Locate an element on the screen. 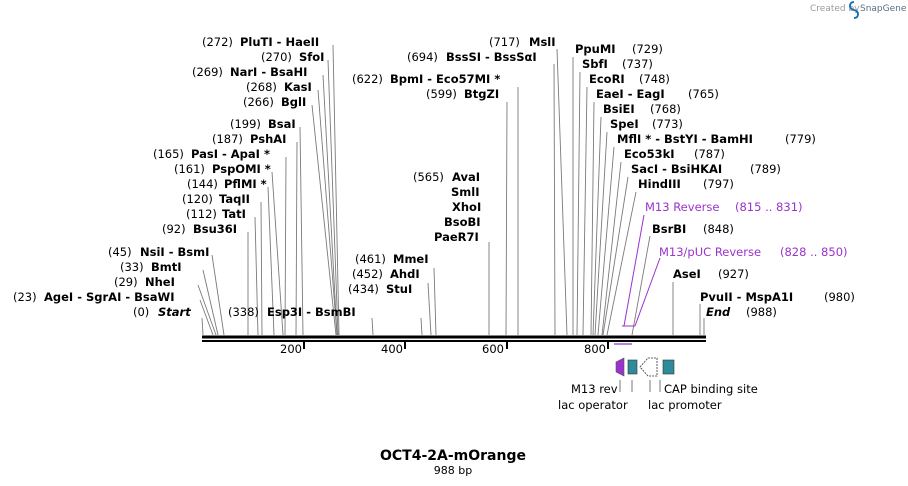 The height and width of the screenshot is (486, 908). site-pvuii-name: PvuII - MspA1I is located at coordinates (746, 297).